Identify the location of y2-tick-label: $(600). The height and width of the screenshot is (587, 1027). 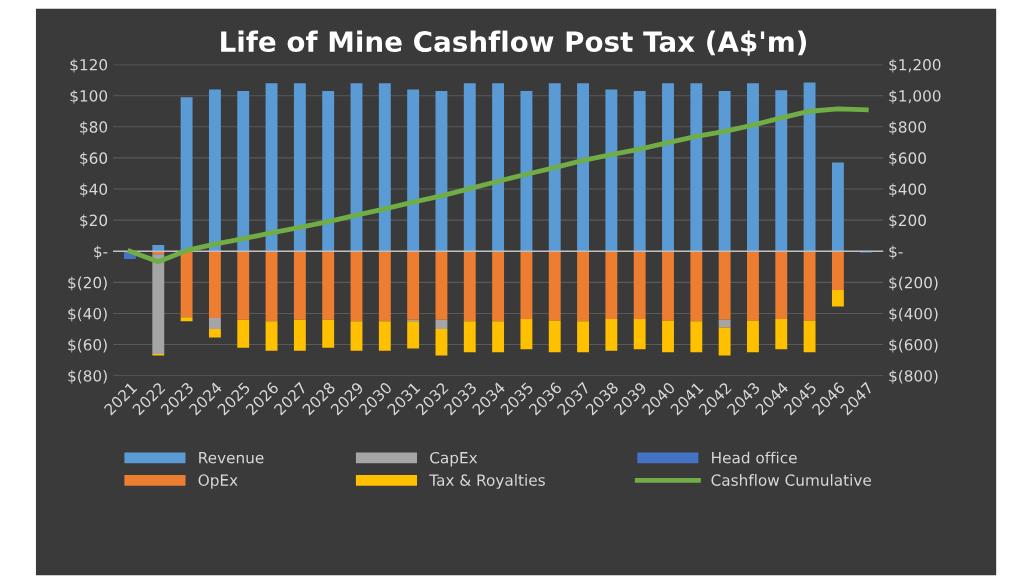
(913, 345).